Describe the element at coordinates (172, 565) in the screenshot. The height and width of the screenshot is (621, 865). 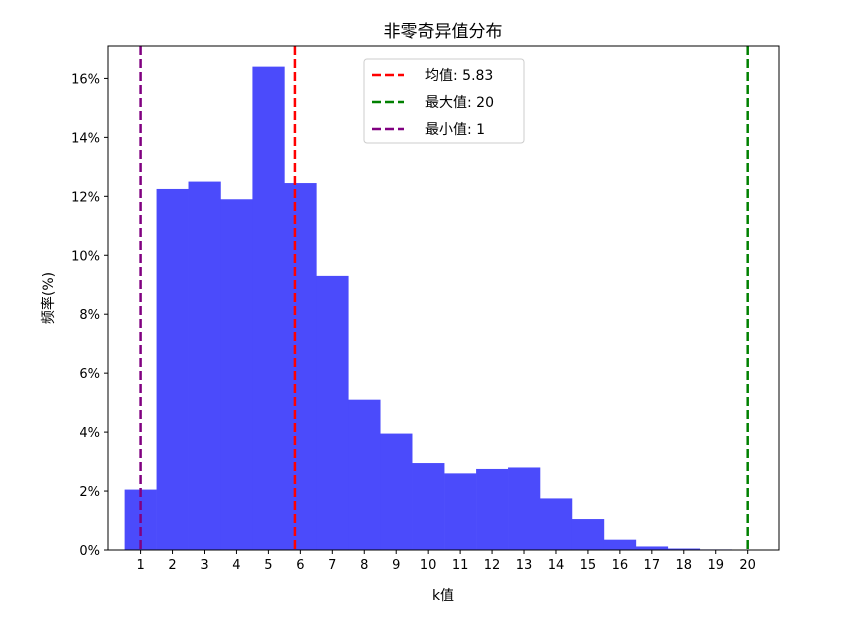
I see `x-tick-label: 2` at that location.